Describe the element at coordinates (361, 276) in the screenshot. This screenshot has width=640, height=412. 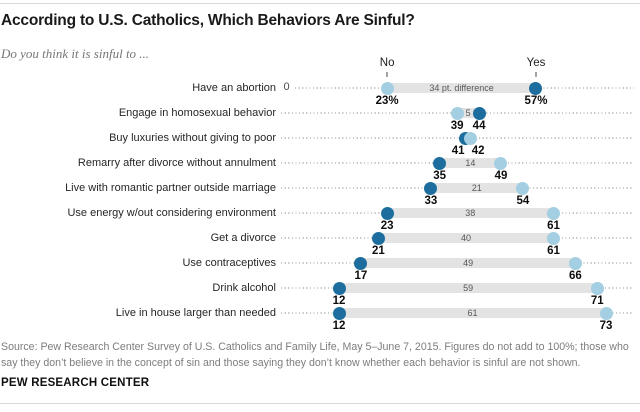
I see `yes-value-label: 17` at that location.